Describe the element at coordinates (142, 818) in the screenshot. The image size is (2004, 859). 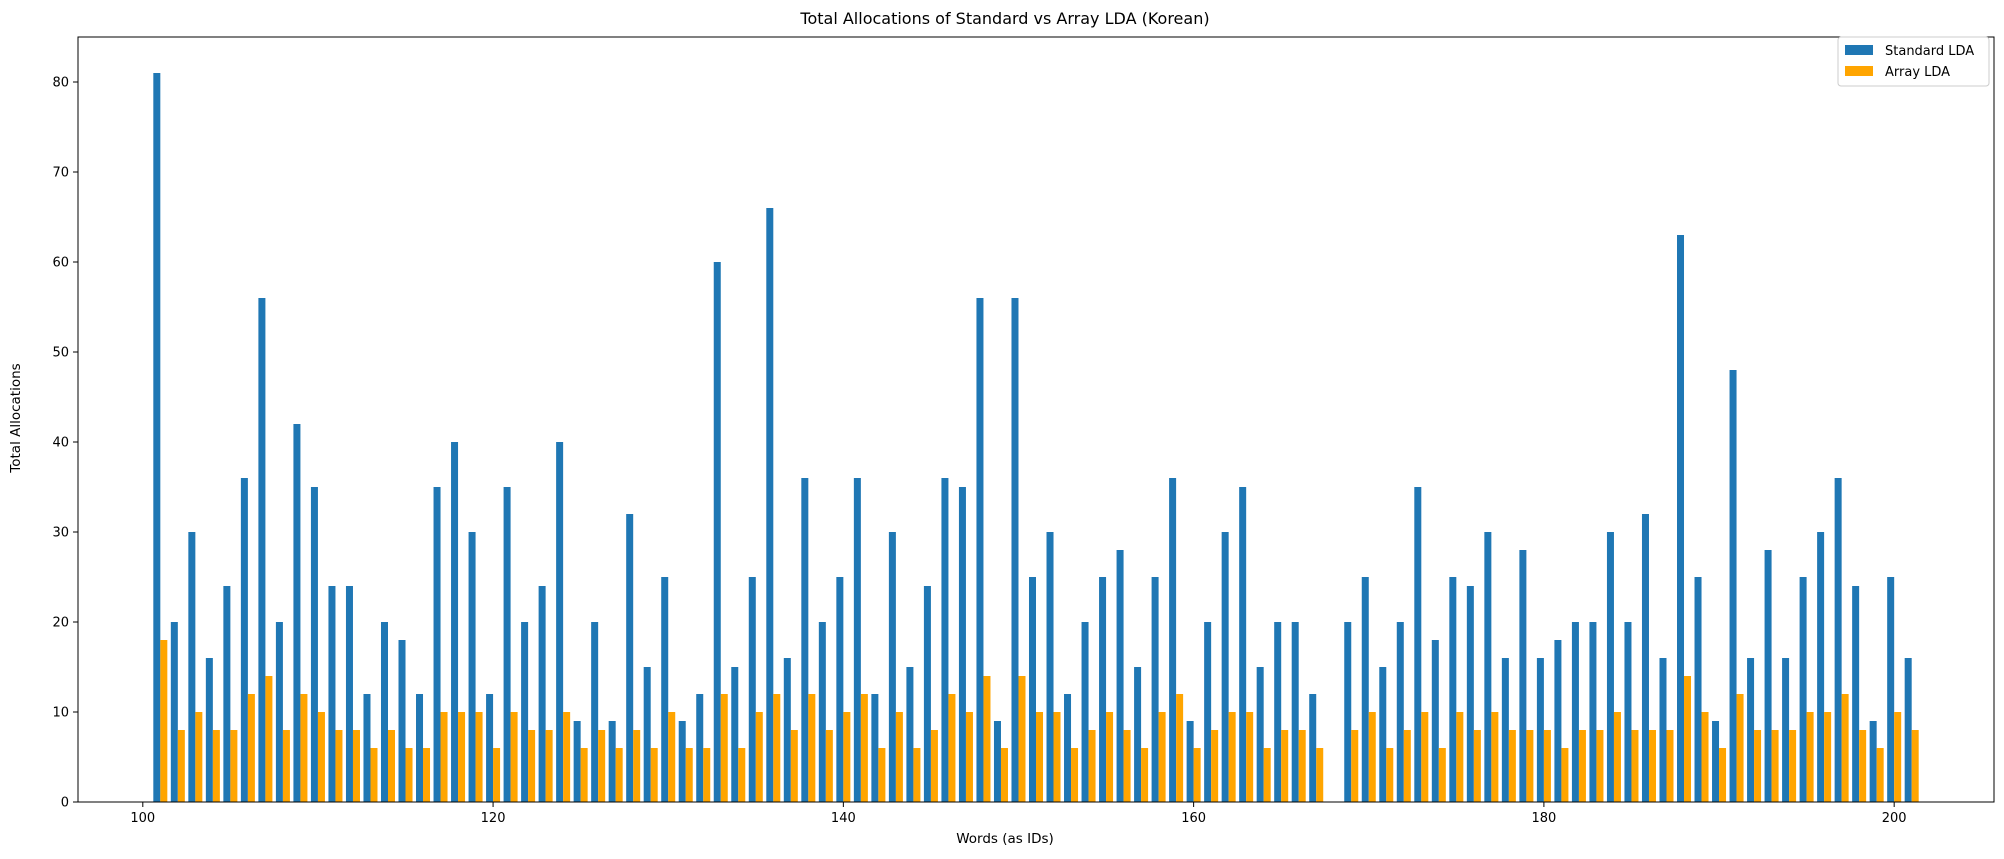
I see `x-tick-label-100: 100` at that location.